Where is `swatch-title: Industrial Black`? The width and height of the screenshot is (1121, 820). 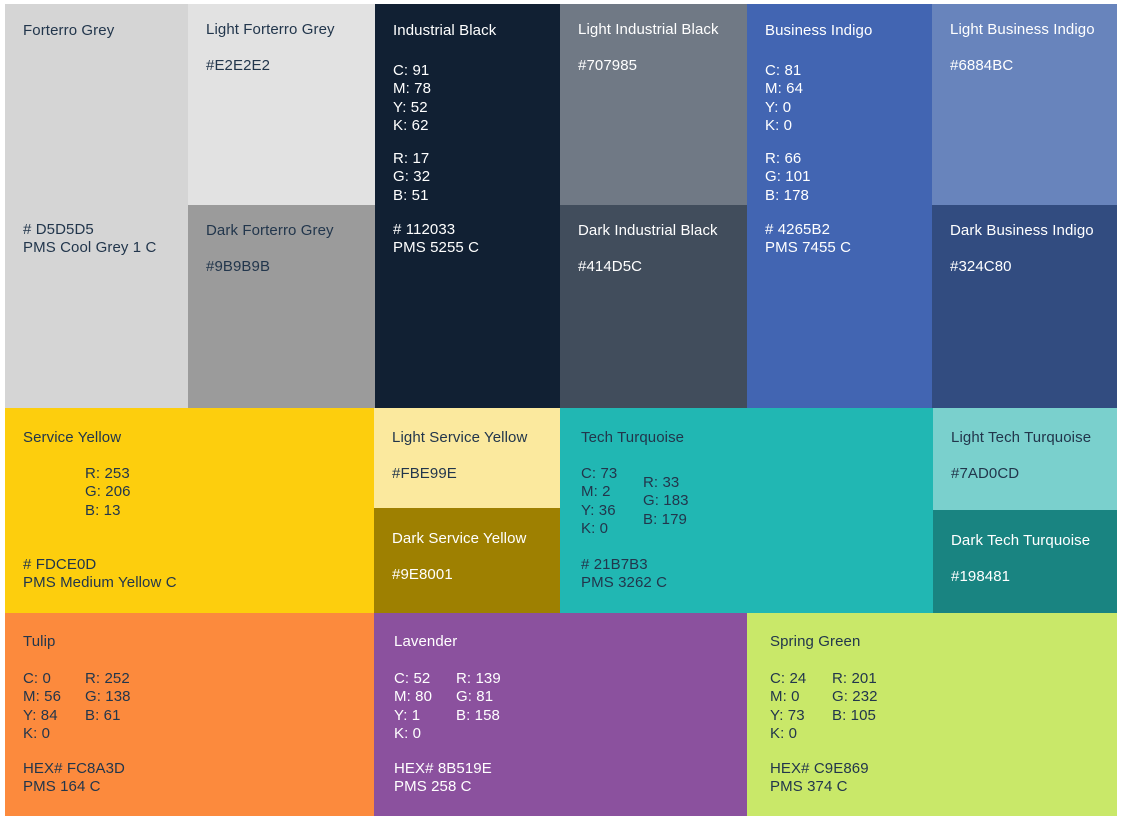
swatch-title: Industrial Black is located at coordinates (445, 30).